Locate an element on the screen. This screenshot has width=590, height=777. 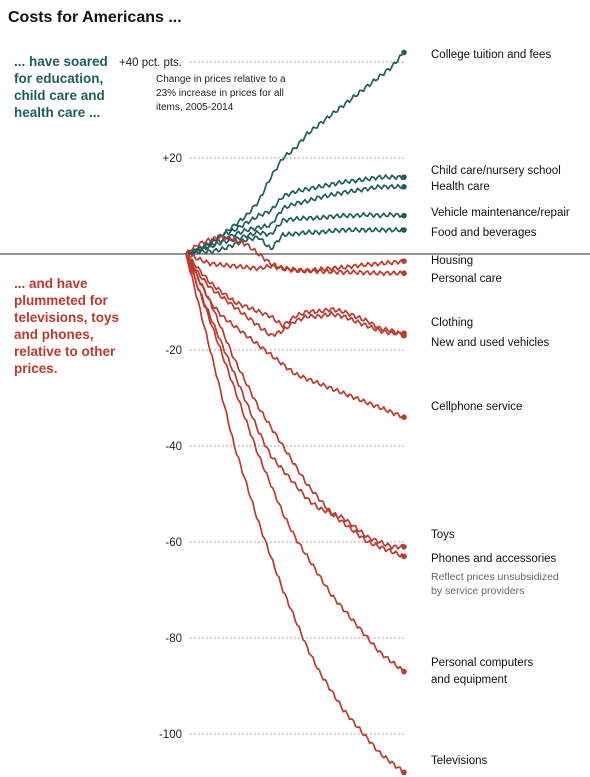
chart-note-line: items, 2005-2014 is located at coordinates (195, 107).